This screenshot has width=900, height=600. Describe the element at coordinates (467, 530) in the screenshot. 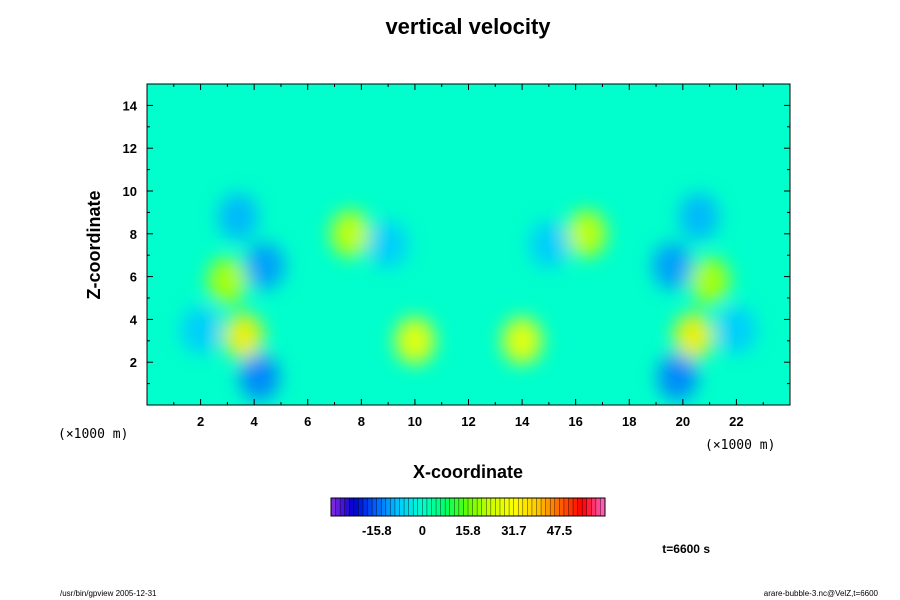

I see `colorbar-tick-label: 15.8` at that location.